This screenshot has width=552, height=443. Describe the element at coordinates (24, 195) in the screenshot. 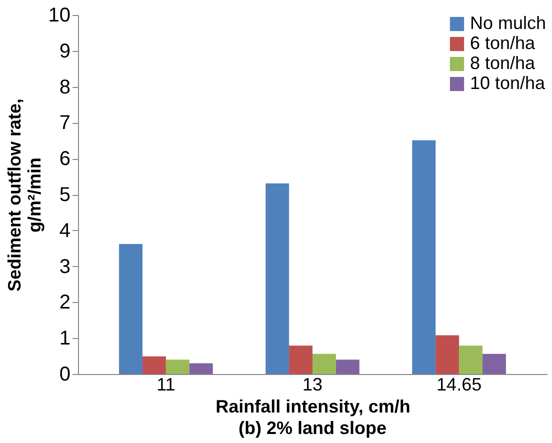

I see `y-axis-title: Sediment outflow rate, g/m²/min` at that location.